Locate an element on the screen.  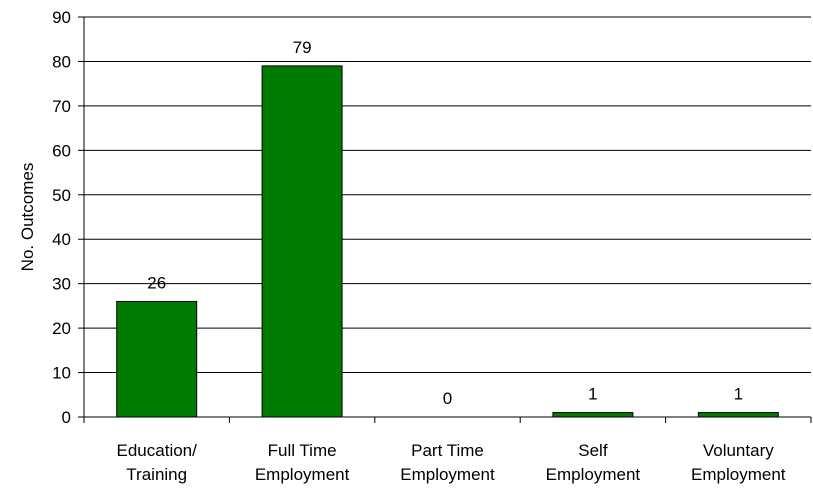
x-tick-label: Voluntary Employment is located at coordinates (738, 462).